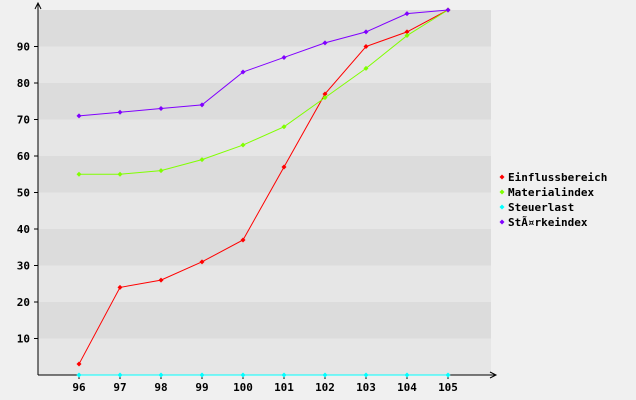 The image size is (636, 400). Describe the element at coordinates (23, 83) in the screenshot. I see `y-tick-label: 80` at that location.